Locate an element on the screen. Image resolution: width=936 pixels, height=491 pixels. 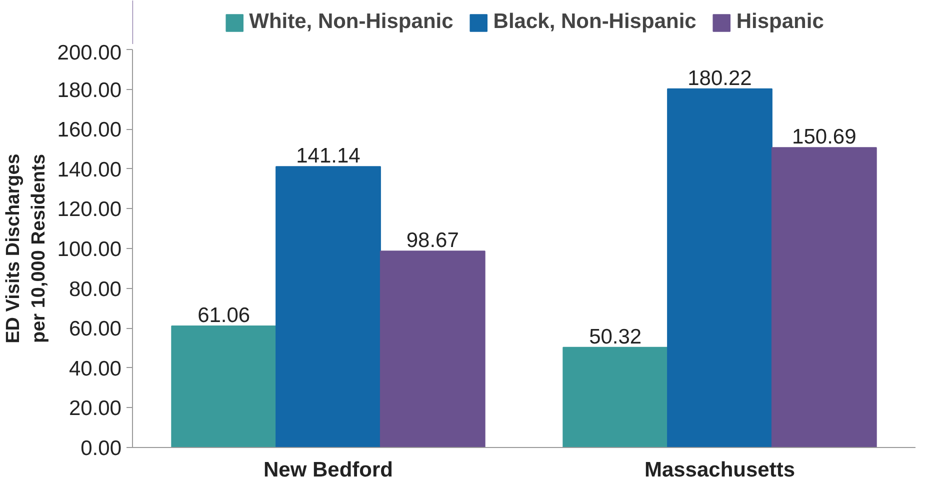
data-label: 50.32 is located at coordinates (615, 336).